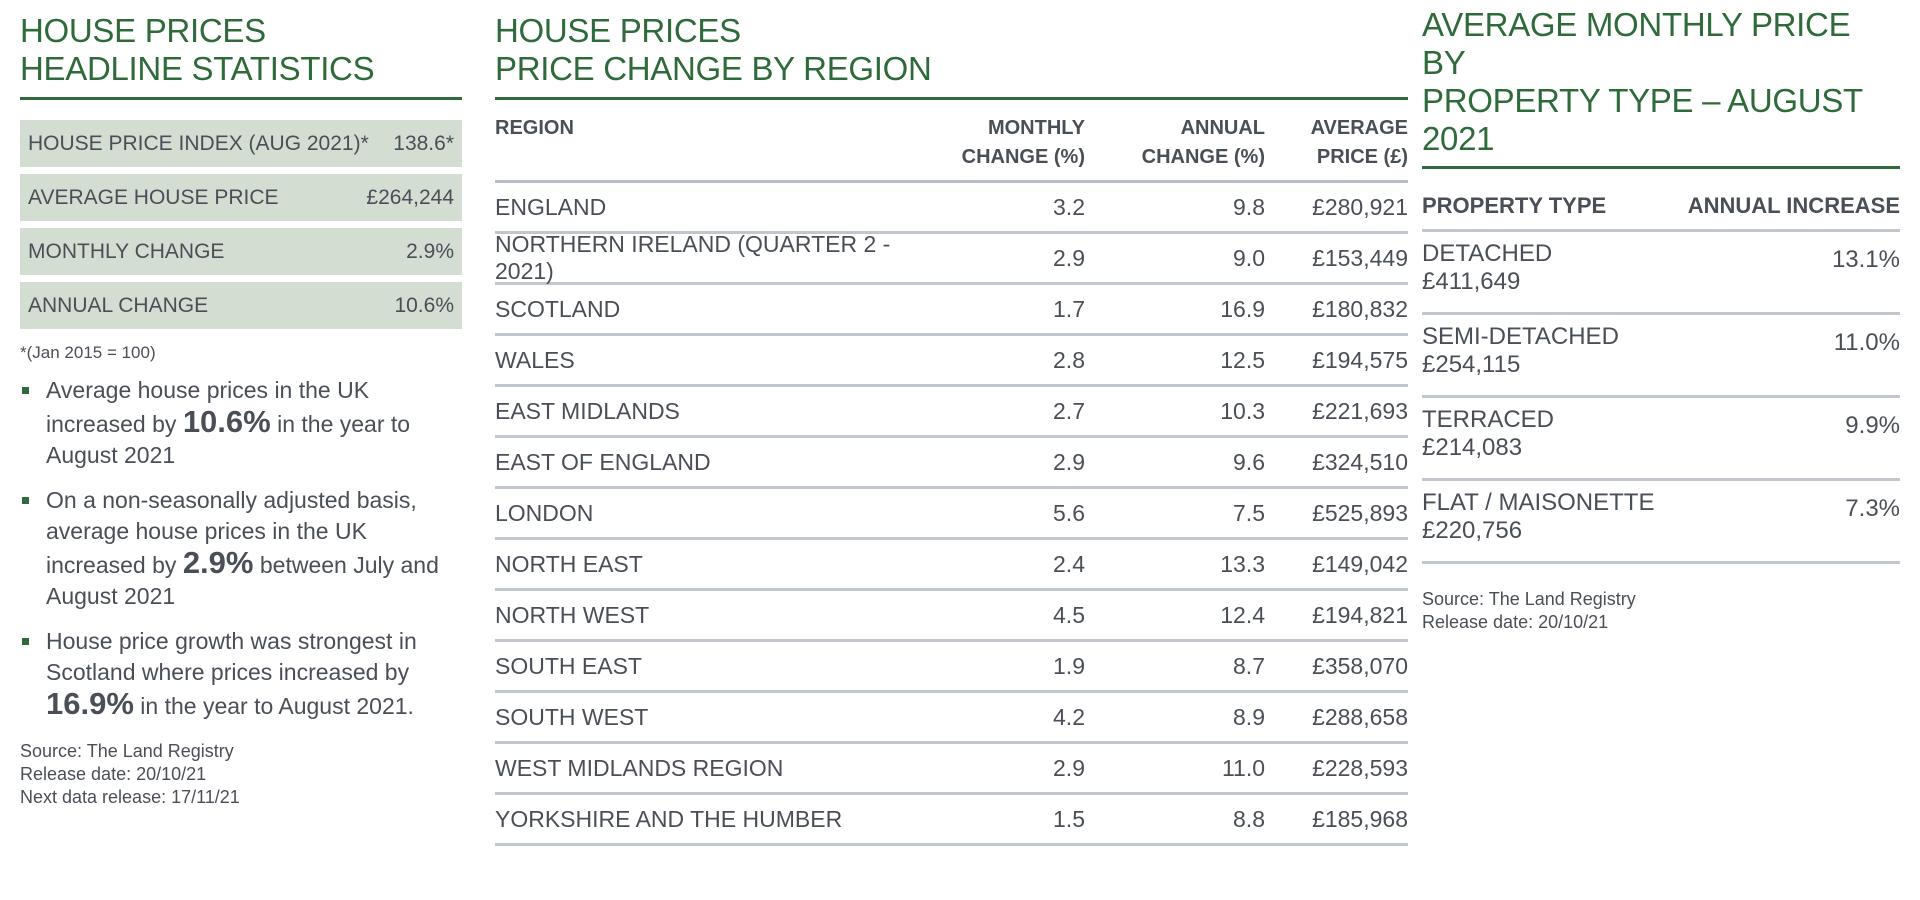  I want to click on cell-average-price: £324,510, so click(1360, 461).